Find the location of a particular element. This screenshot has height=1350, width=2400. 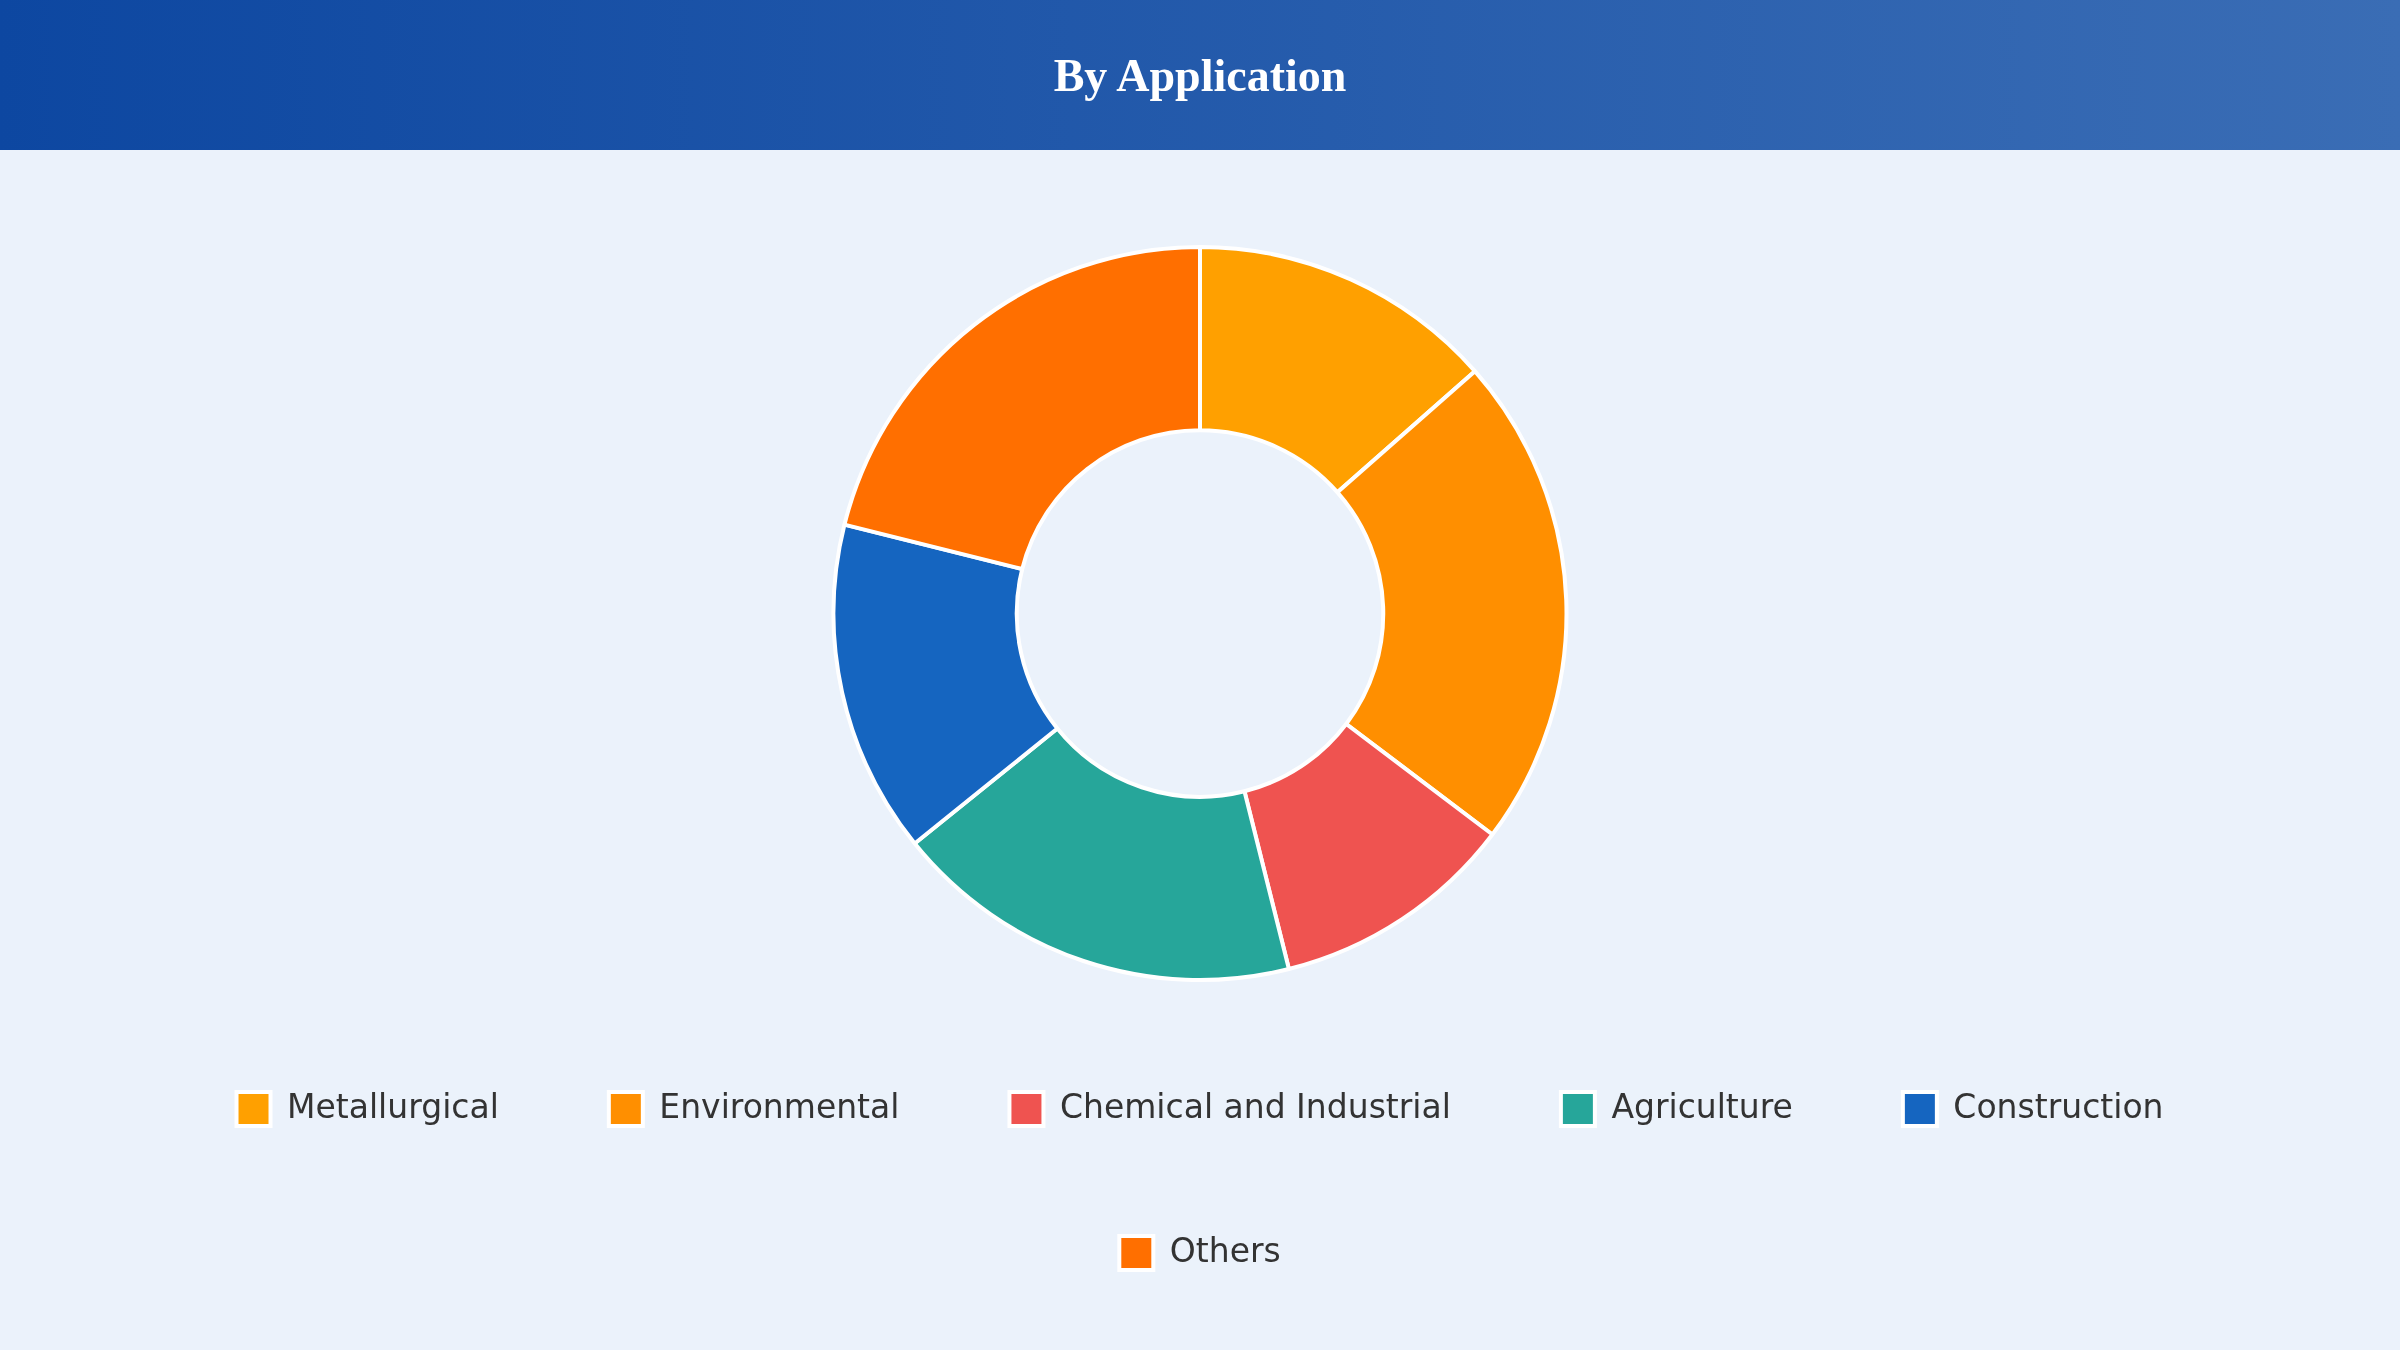

legend-label: Construction is located at coordinates (2058, 1106).